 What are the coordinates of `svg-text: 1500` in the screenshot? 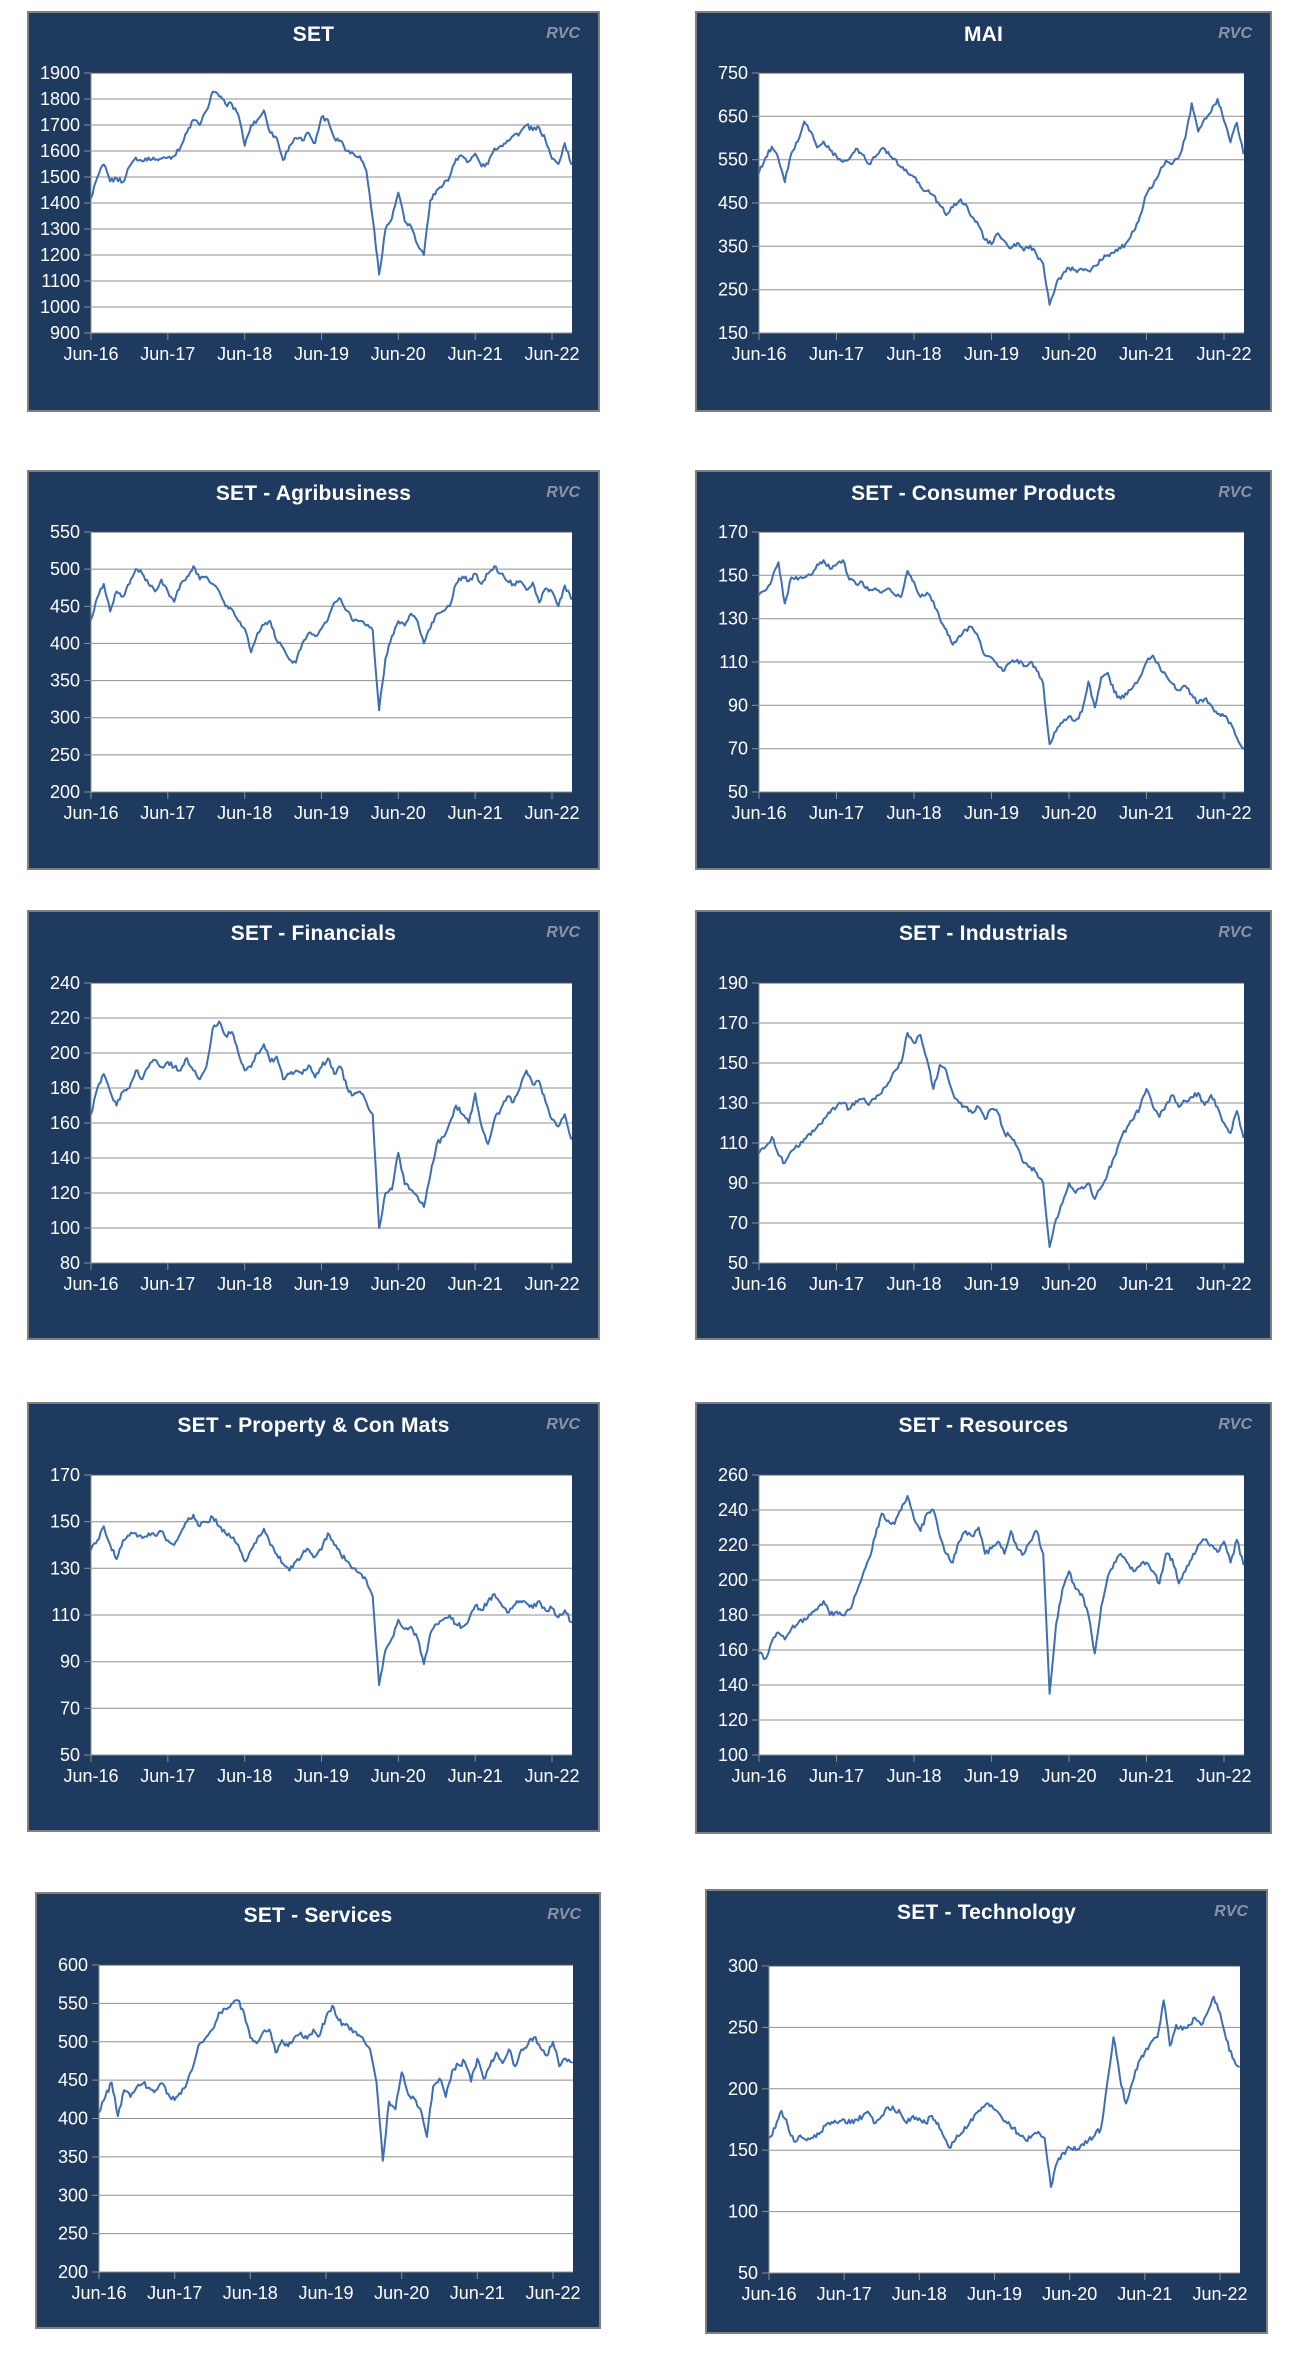 It's located at (60, 177).